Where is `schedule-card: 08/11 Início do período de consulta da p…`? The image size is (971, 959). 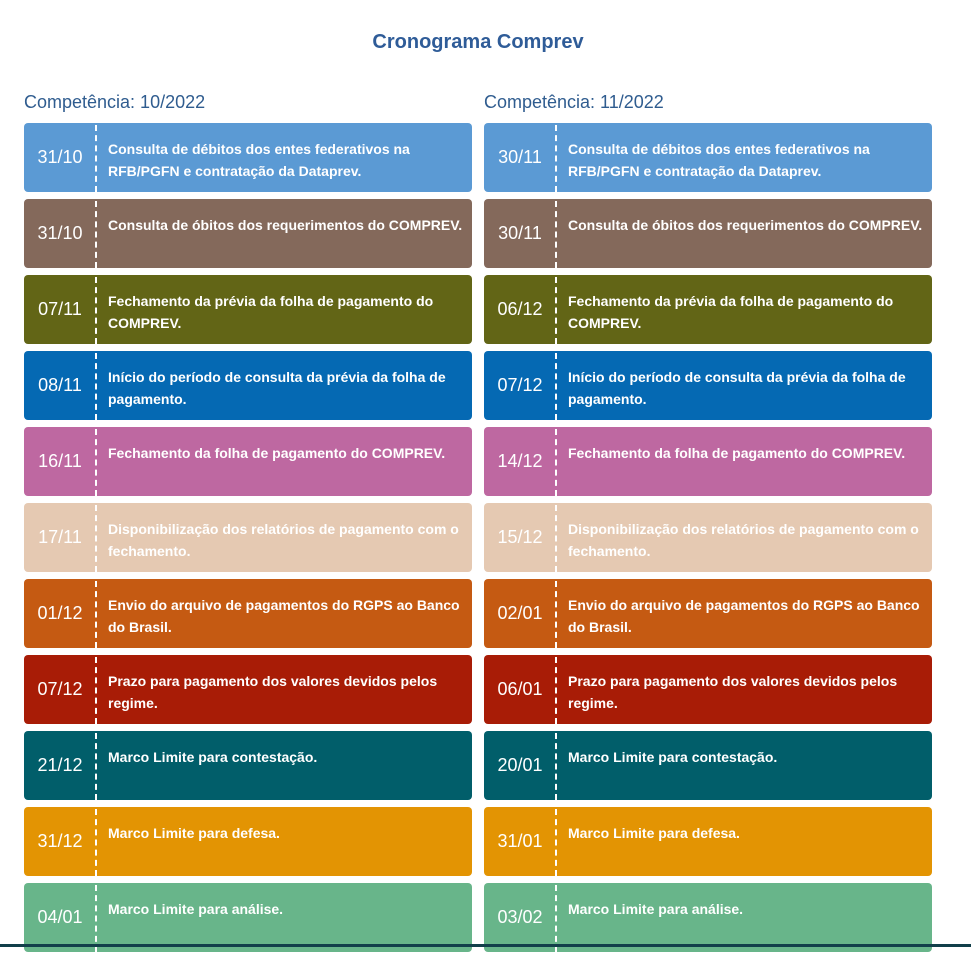
schedule-card: 08/11 Início do período de consulta da p… is located at coordinates (248, 385).